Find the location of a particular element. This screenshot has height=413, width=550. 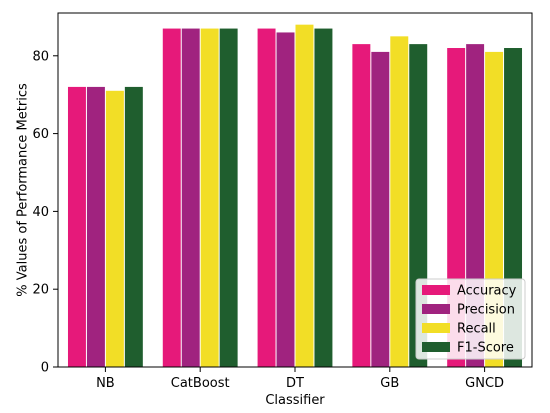

y-tick-label: 40 is located at coordinates (40, 212).